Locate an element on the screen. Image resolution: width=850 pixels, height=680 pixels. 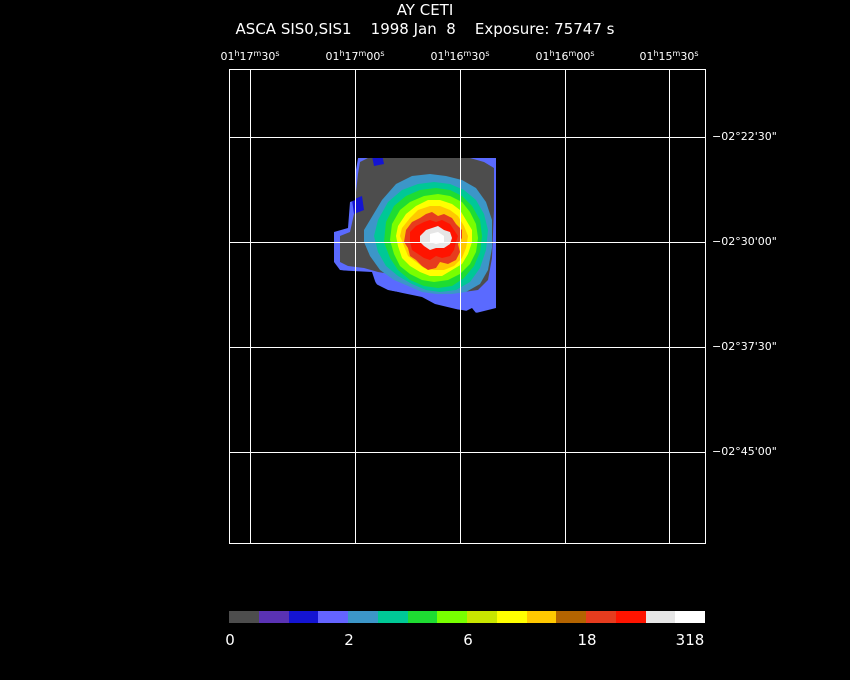
colorbar-tick-label: 318 is located at coordinates (690, 640).